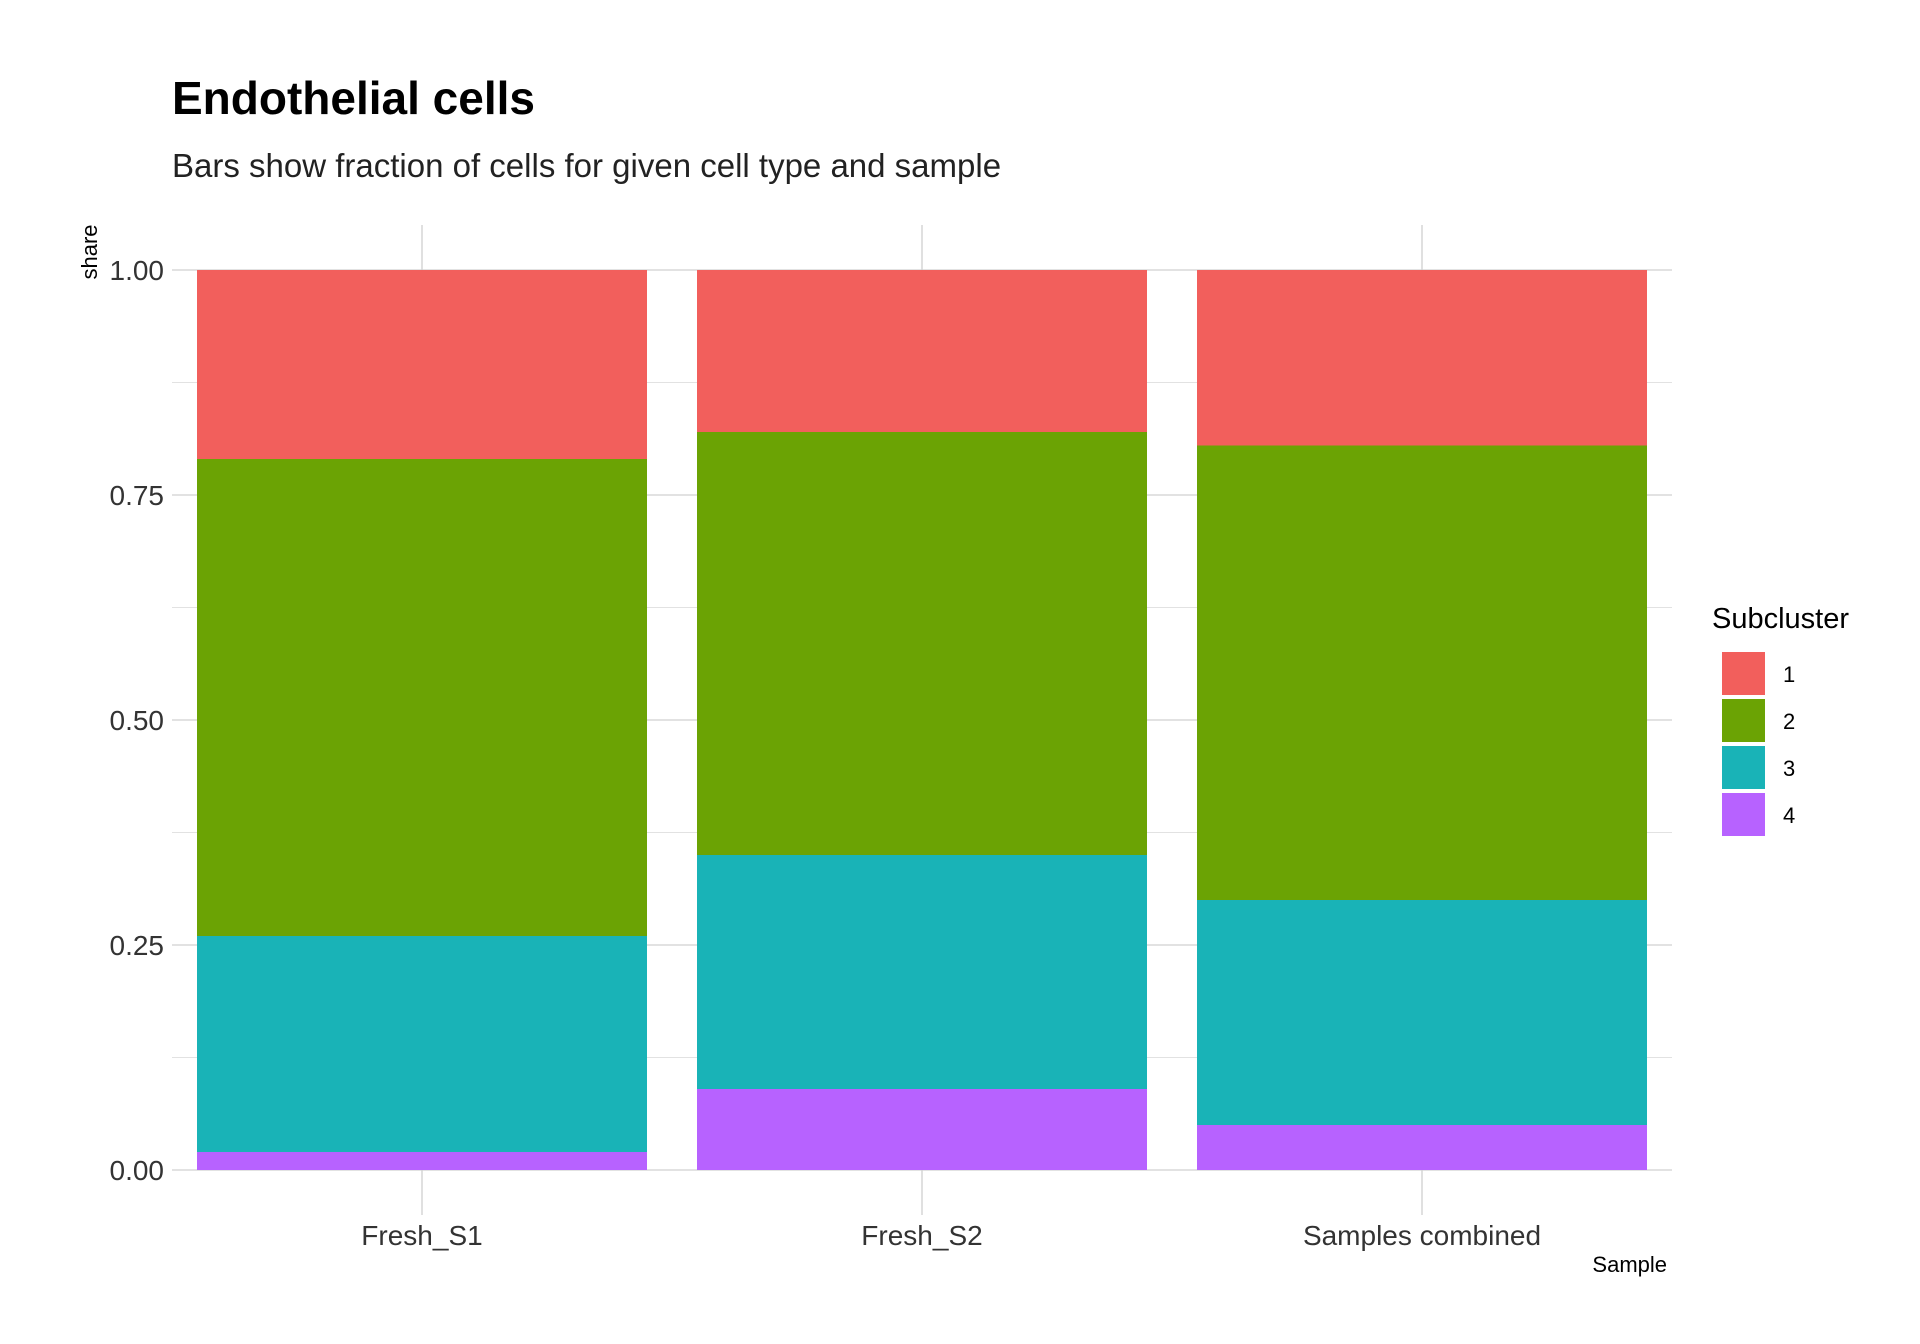 The image size is (1920, 1344). I want to click on legend-label-3: 3, so click(1789, 768).